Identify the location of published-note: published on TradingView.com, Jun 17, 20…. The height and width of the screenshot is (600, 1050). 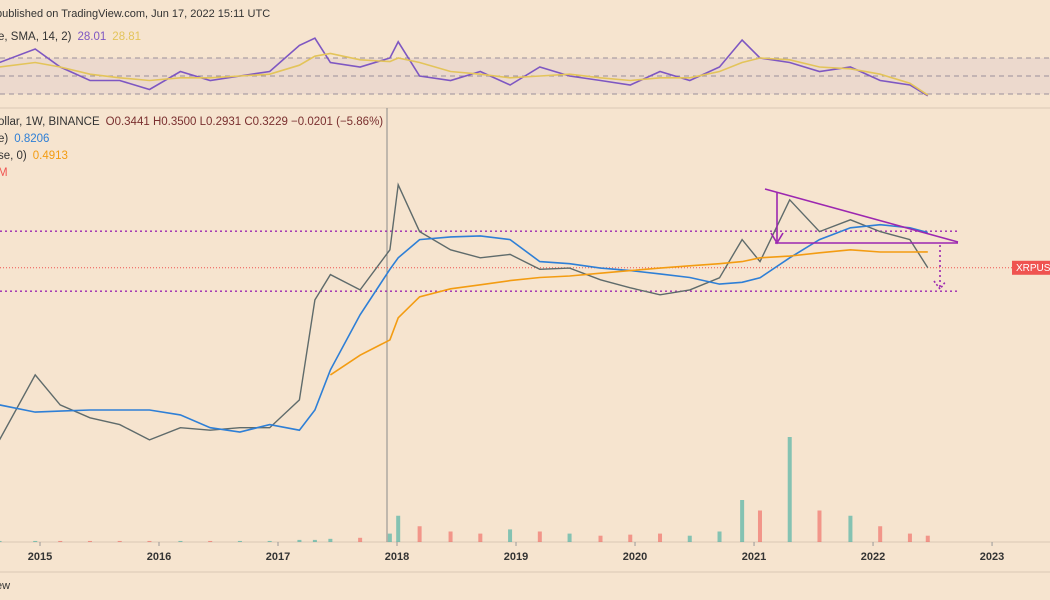
(135, 14).